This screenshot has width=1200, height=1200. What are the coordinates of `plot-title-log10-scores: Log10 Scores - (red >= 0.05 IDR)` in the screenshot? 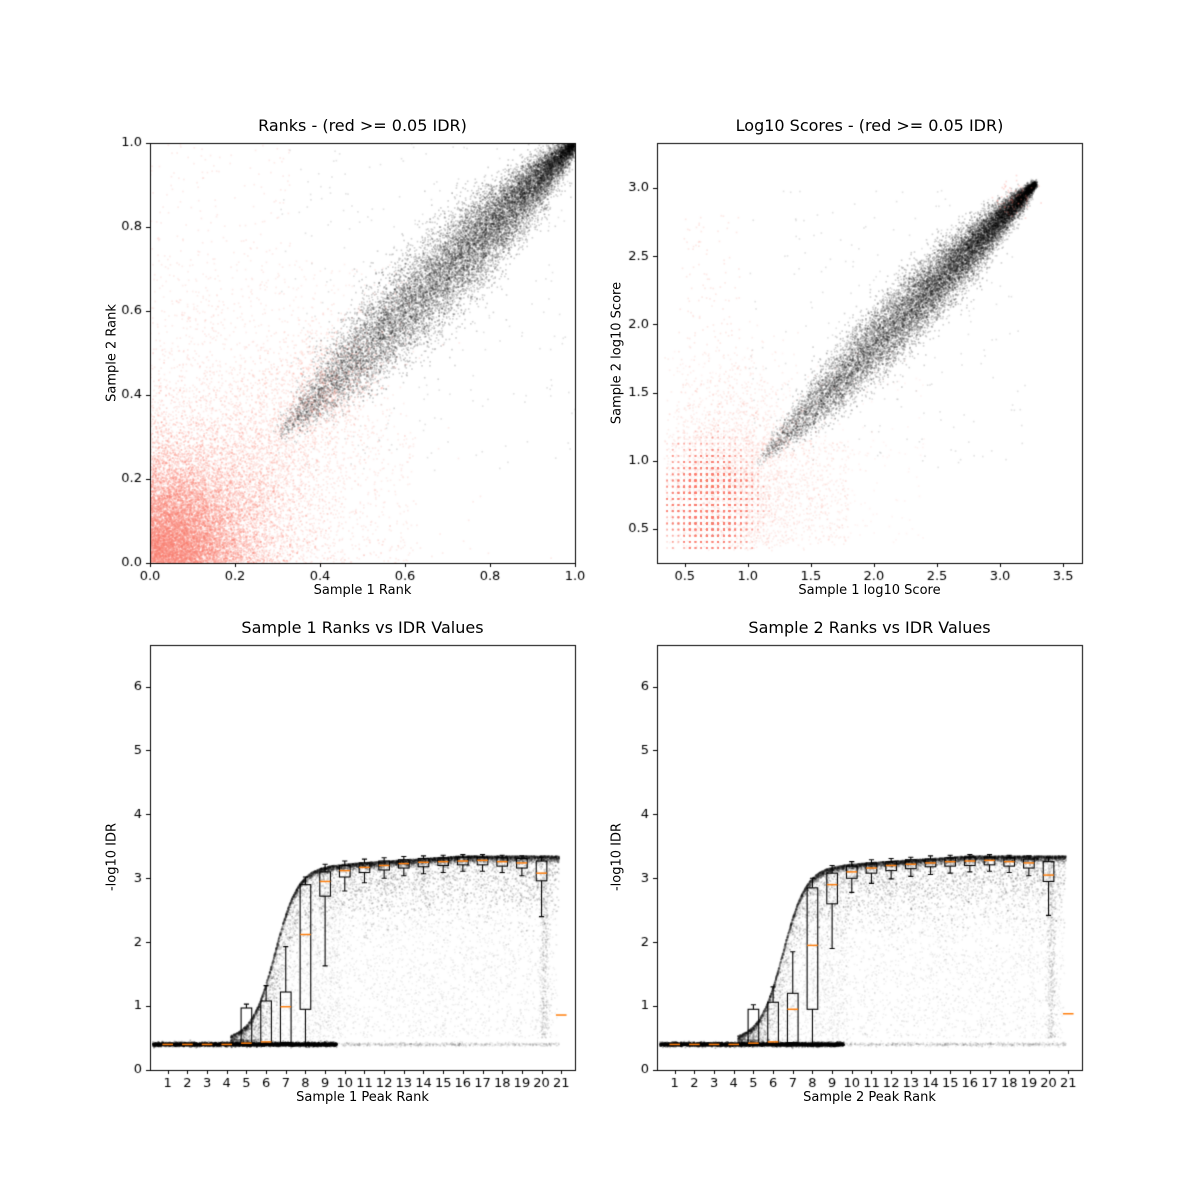 It's located at (869, 125).